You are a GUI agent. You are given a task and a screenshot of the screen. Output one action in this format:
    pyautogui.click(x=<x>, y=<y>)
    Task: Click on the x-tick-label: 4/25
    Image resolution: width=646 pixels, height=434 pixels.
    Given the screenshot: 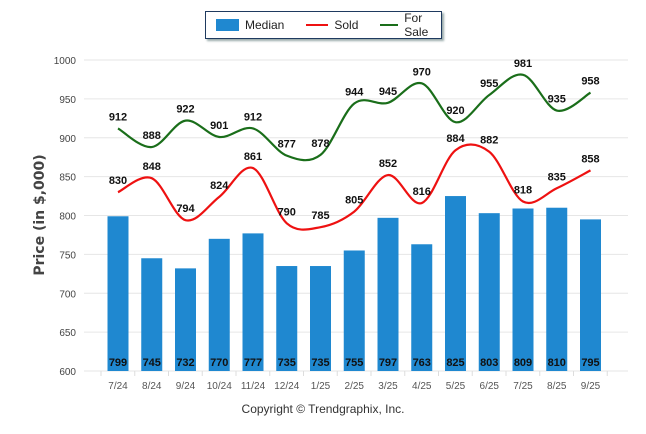 What is the action you would take?
    pyautogui.click(x=422, y=386)
    